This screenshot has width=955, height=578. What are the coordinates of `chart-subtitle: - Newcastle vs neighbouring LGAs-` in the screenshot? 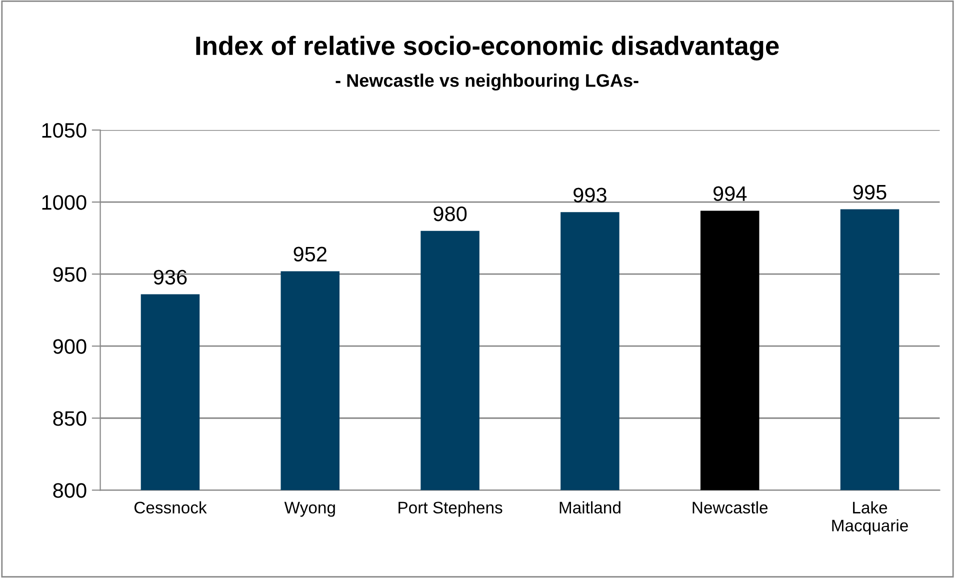 It's located at (487, 82).